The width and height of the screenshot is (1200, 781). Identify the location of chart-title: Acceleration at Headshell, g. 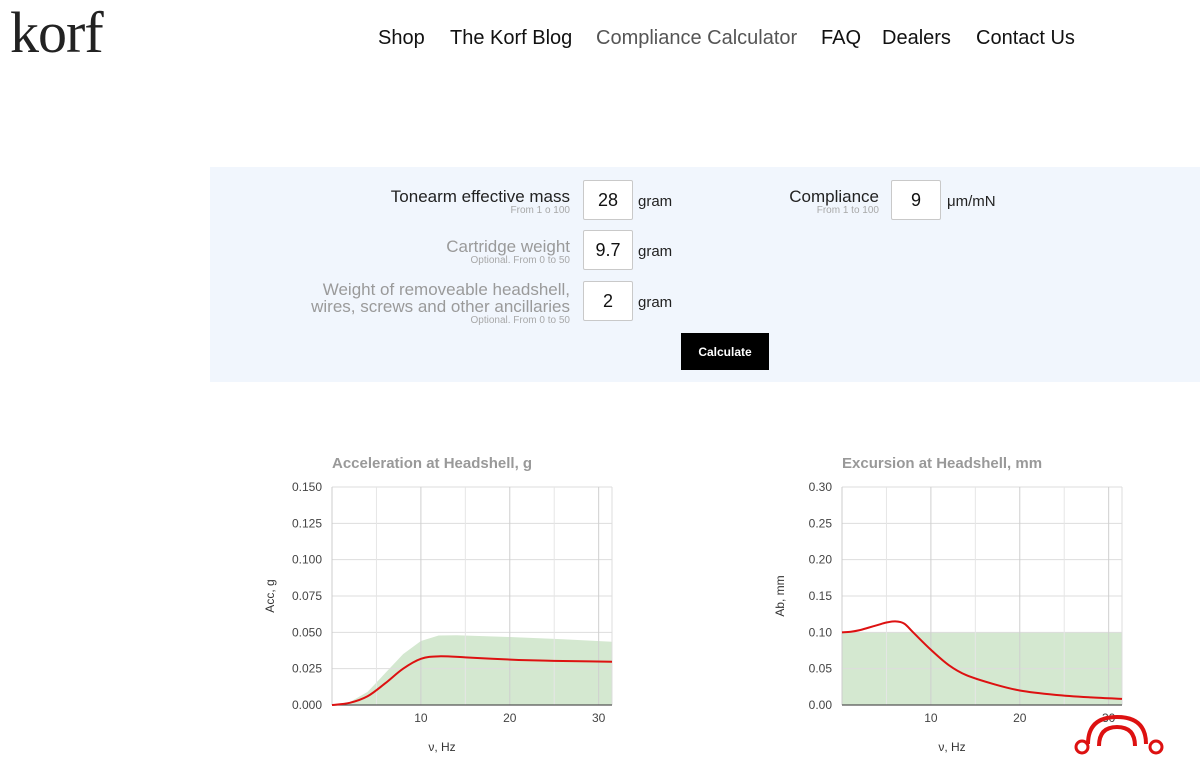
(432, 463).